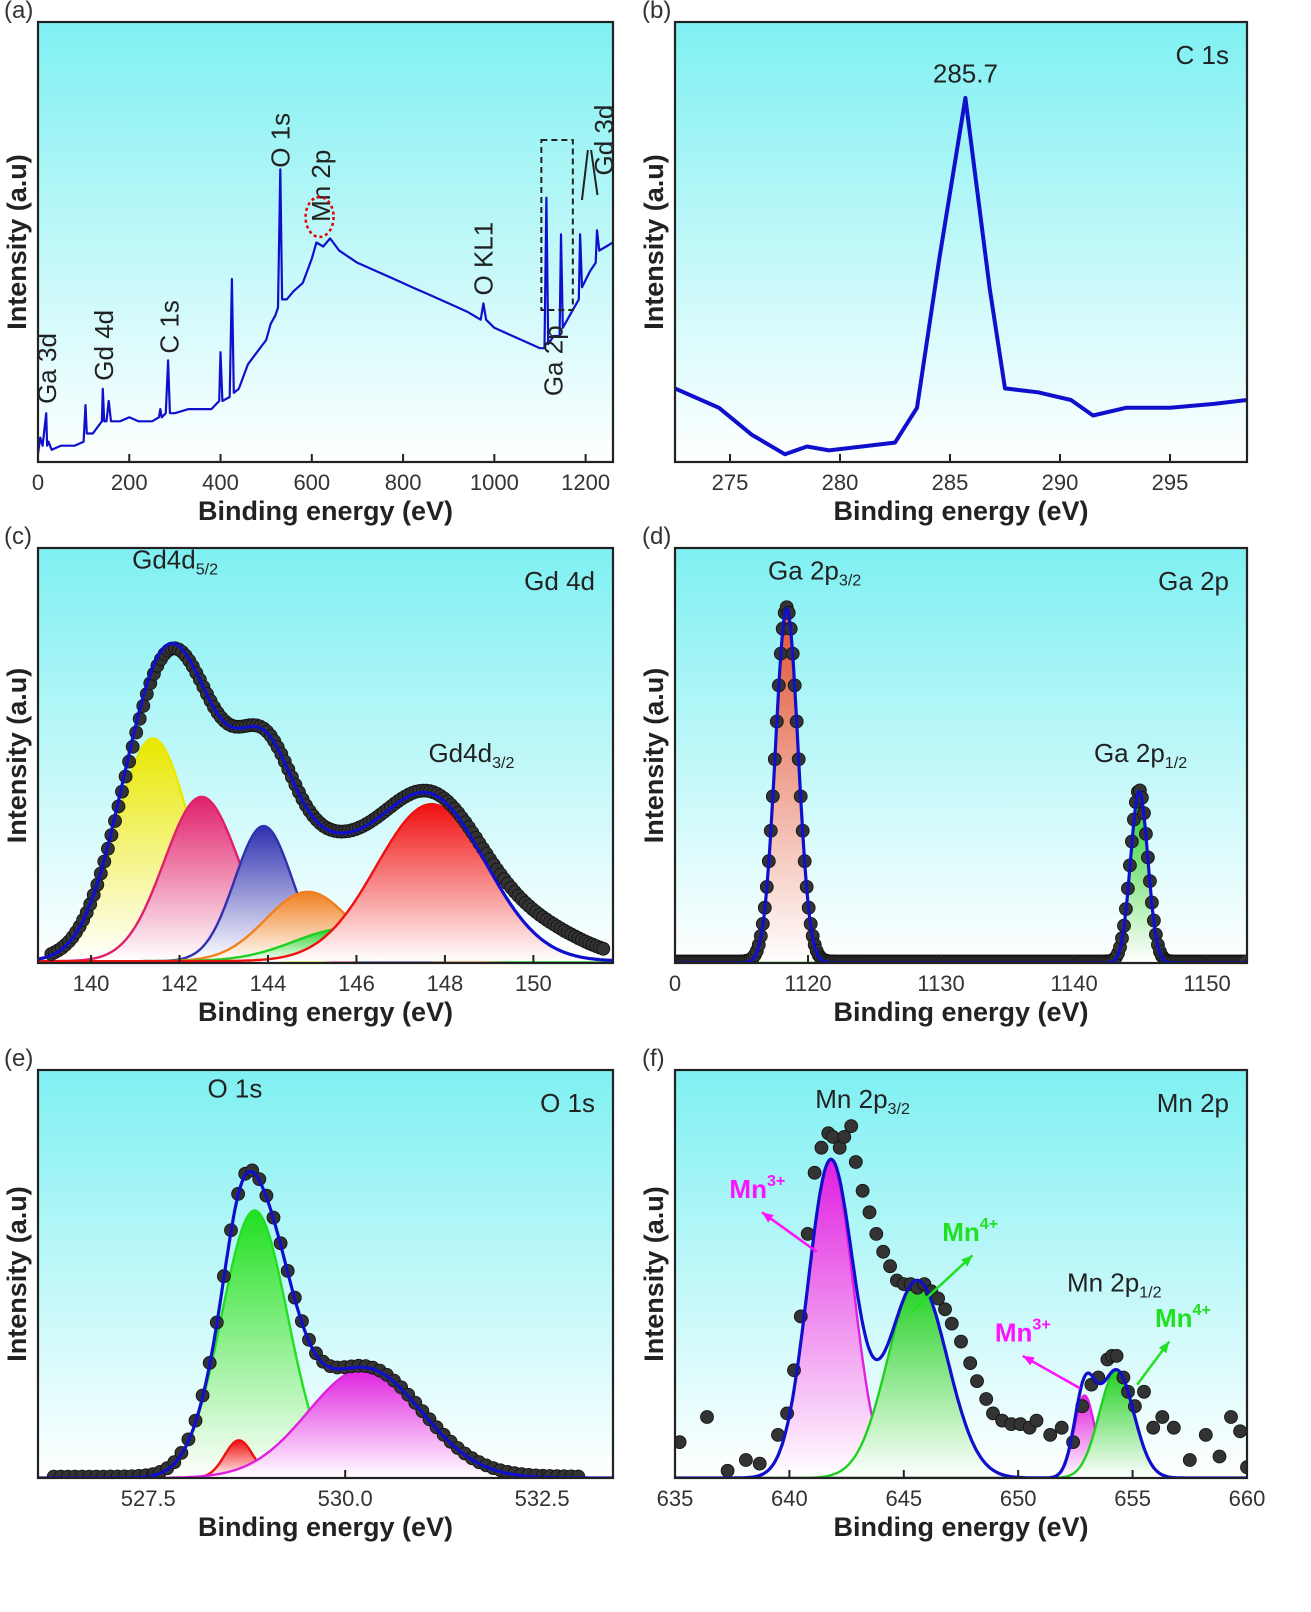 The height and width of the screenshot is (1612, 1311). I want to click on x-tick-label: 140, so click(91, 983).